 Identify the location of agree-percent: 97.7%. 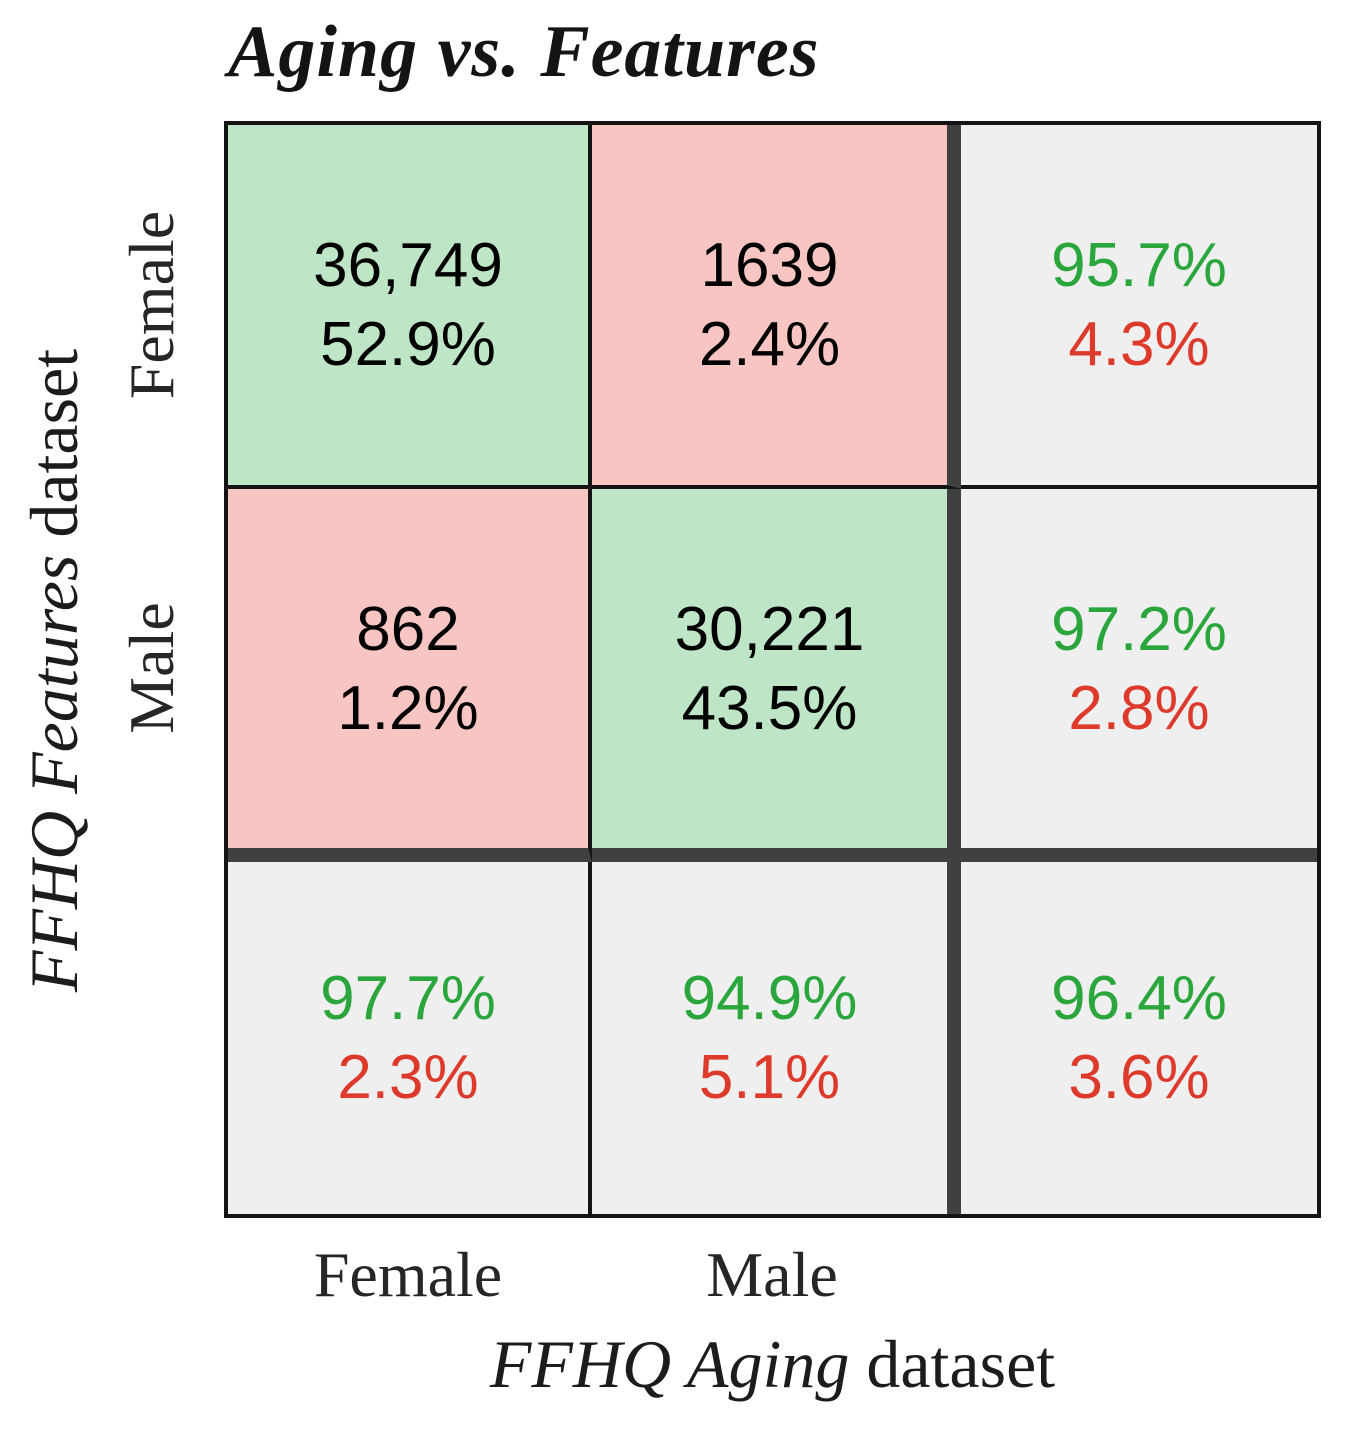
(408, 998).